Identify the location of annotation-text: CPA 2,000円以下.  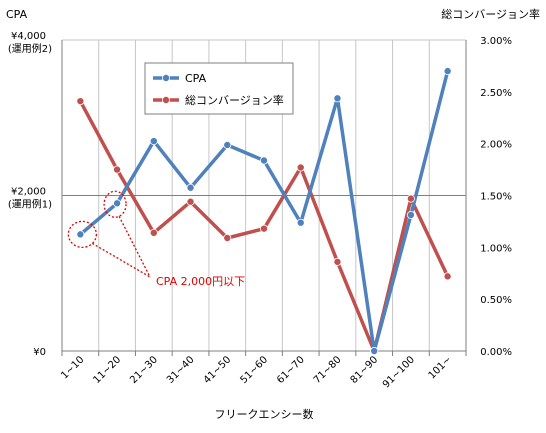
(200, 281).